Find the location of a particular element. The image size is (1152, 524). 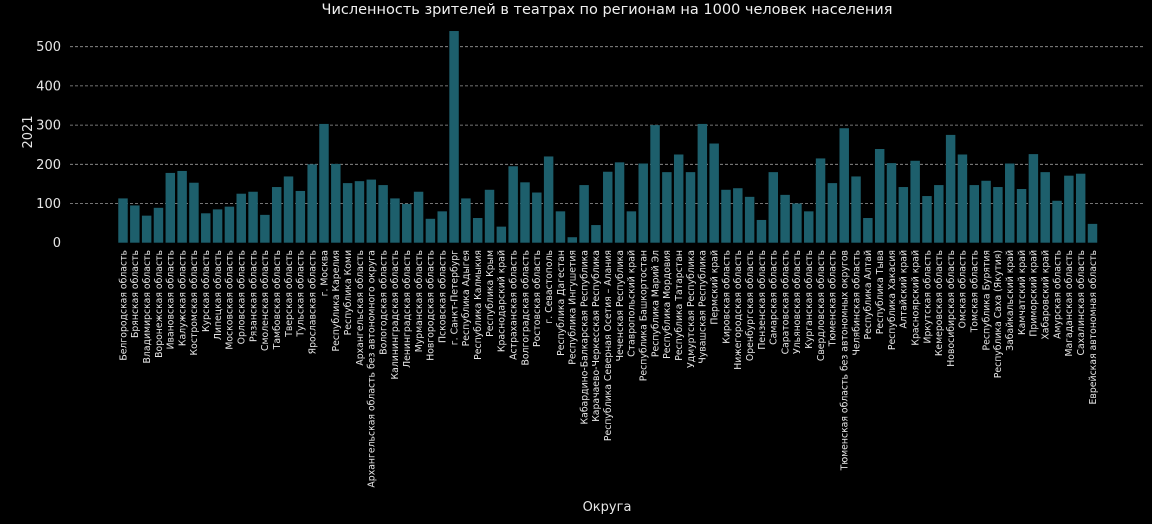

y-tick-label: 200 is located at coordinates (48, 165).